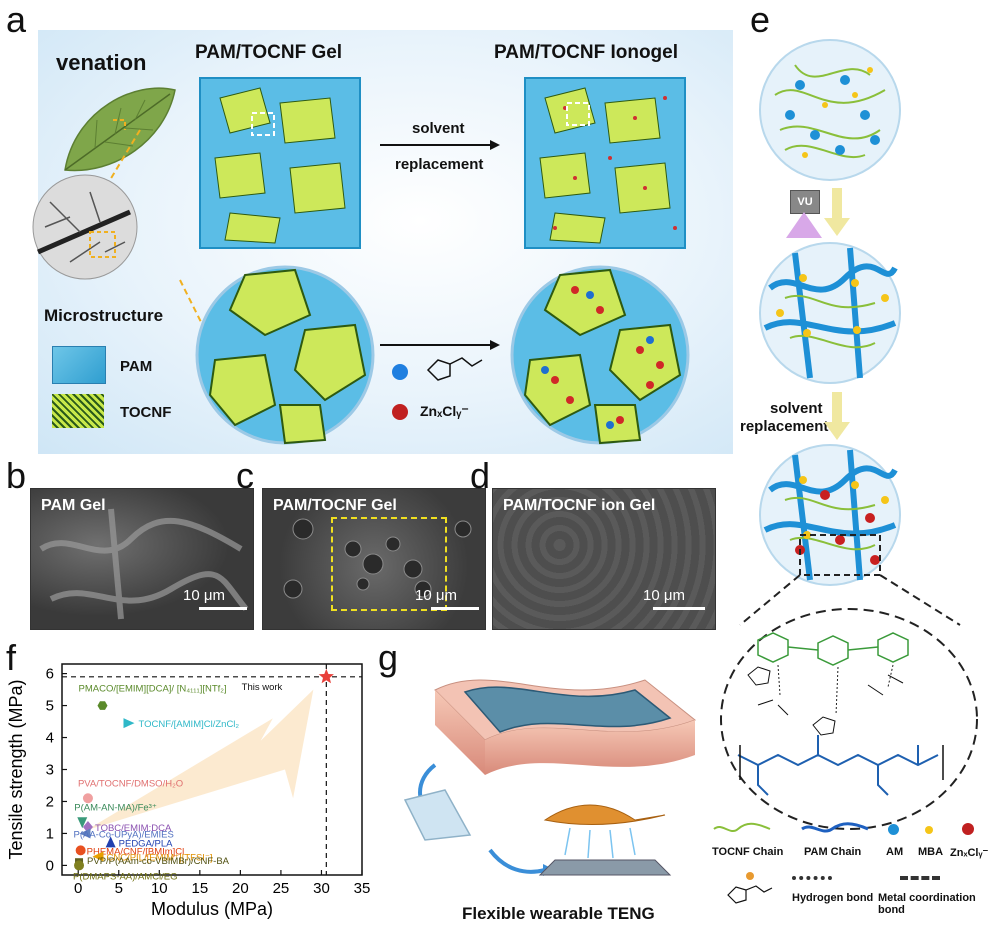 The width and height of the screenshot is (1000, 950). What do you see at coordinates (204, 595) in the screenshot?
I see `scale-text-b: 10 μm` at bounding box center [204, 595].